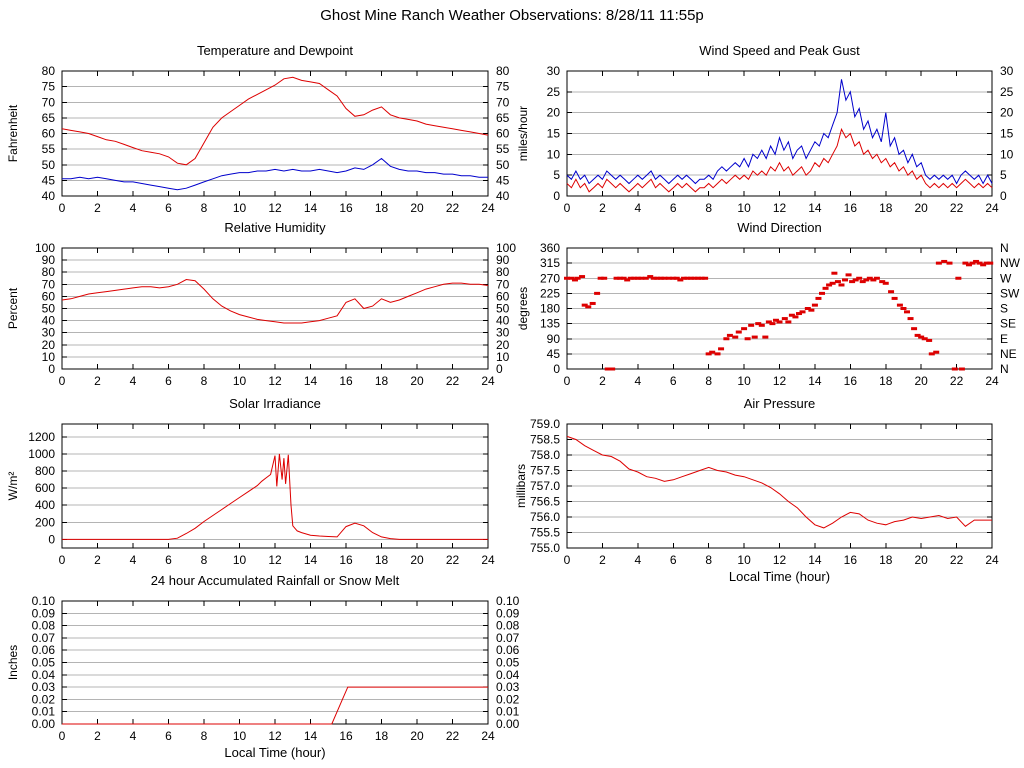 This screenshot has width=1024, height=768. Describe the element at coordinates (550, 248) in the screenshot. I see `y-tick-label: 360` at that location.